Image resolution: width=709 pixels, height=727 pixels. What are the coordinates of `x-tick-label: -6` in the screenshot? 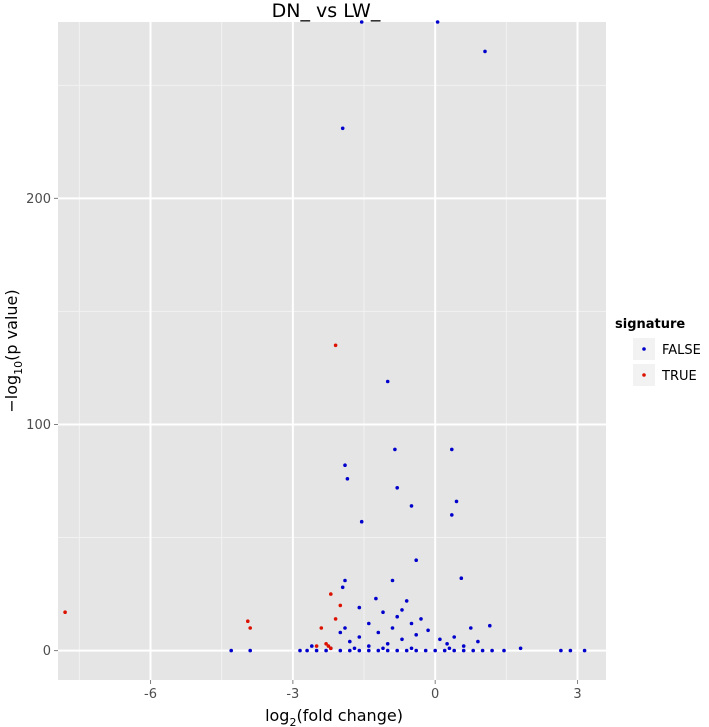 It's located at (150, 694).